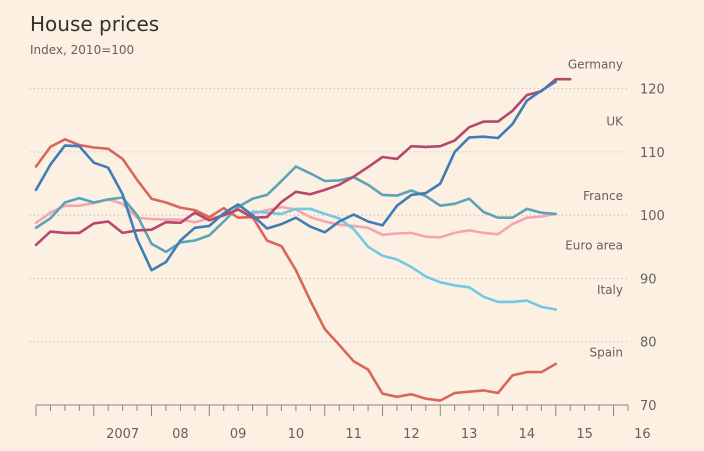 The width and height of the screenshot is (704, 451). What do you see at coordinates (642, 434) in the screenshot?
I see `x-tick-label: 16` at bounding box center [642, 434].